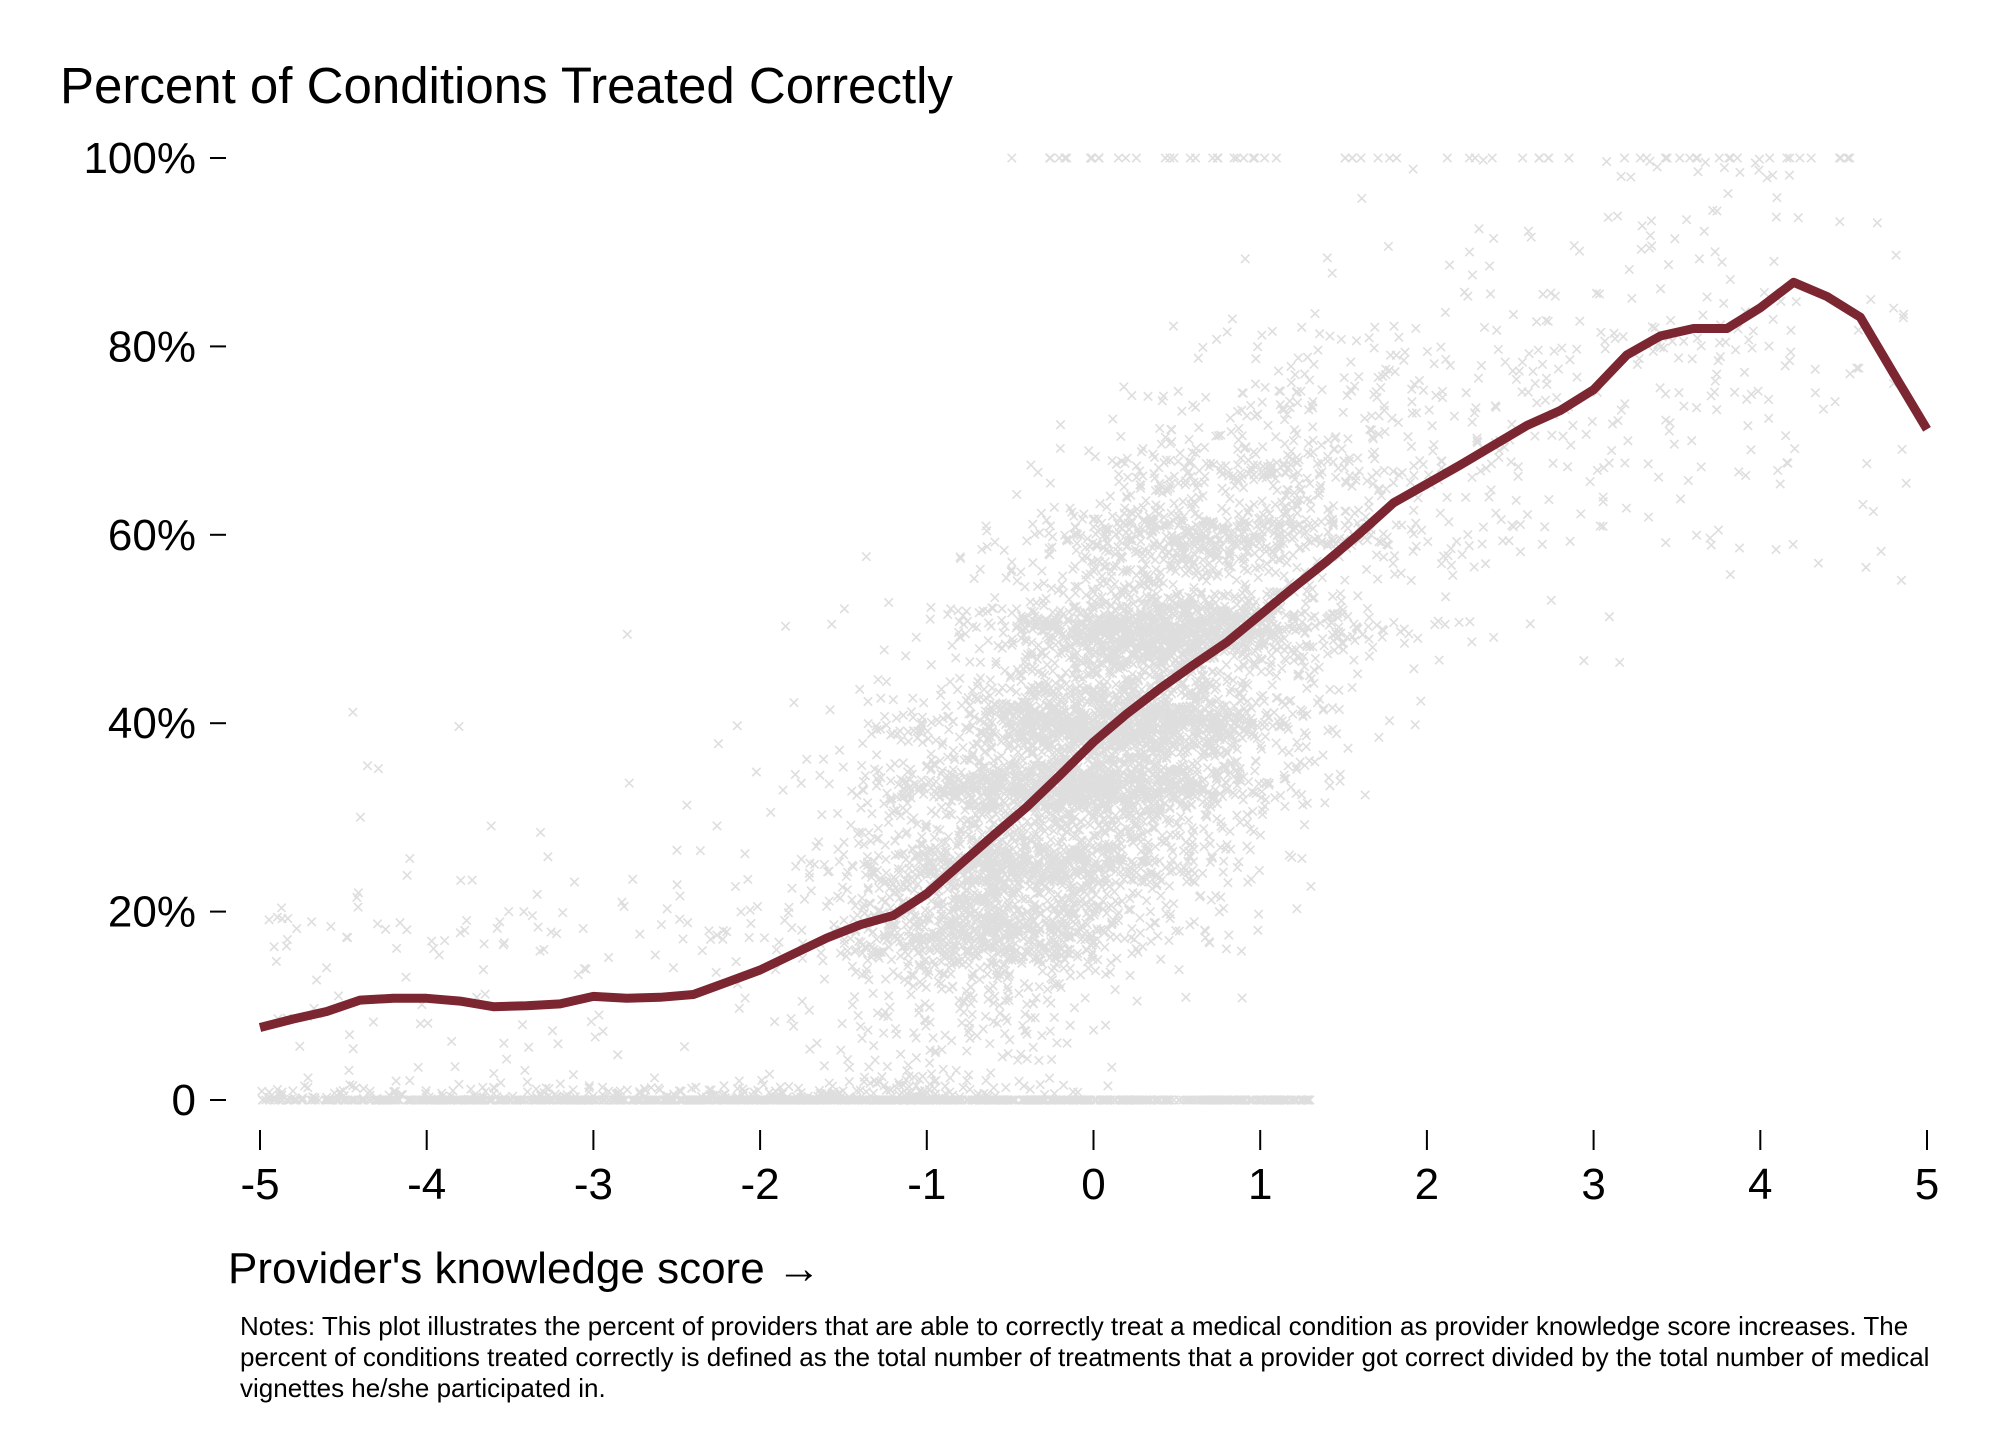 The width and height of the screenshot is (2000, 1455). I want to click on x-tick-label: 2, so click(1427, 1184).